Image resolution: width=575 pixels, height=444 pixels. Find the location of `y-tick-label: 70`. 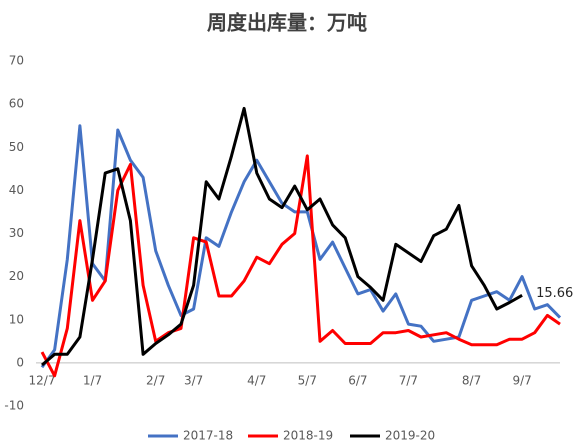

y-tick-label: 70 is located at coordinates (16, 61).